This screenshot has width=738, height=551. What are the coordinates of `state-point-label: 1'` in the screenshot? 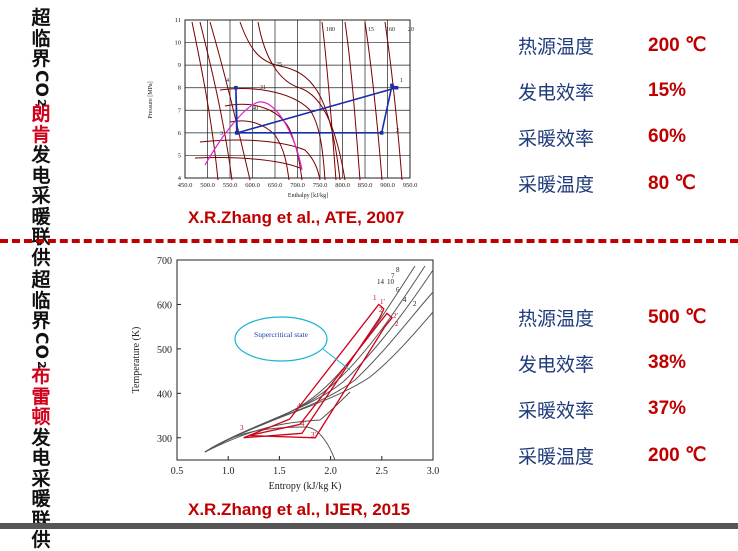 It's located at (382, 302).